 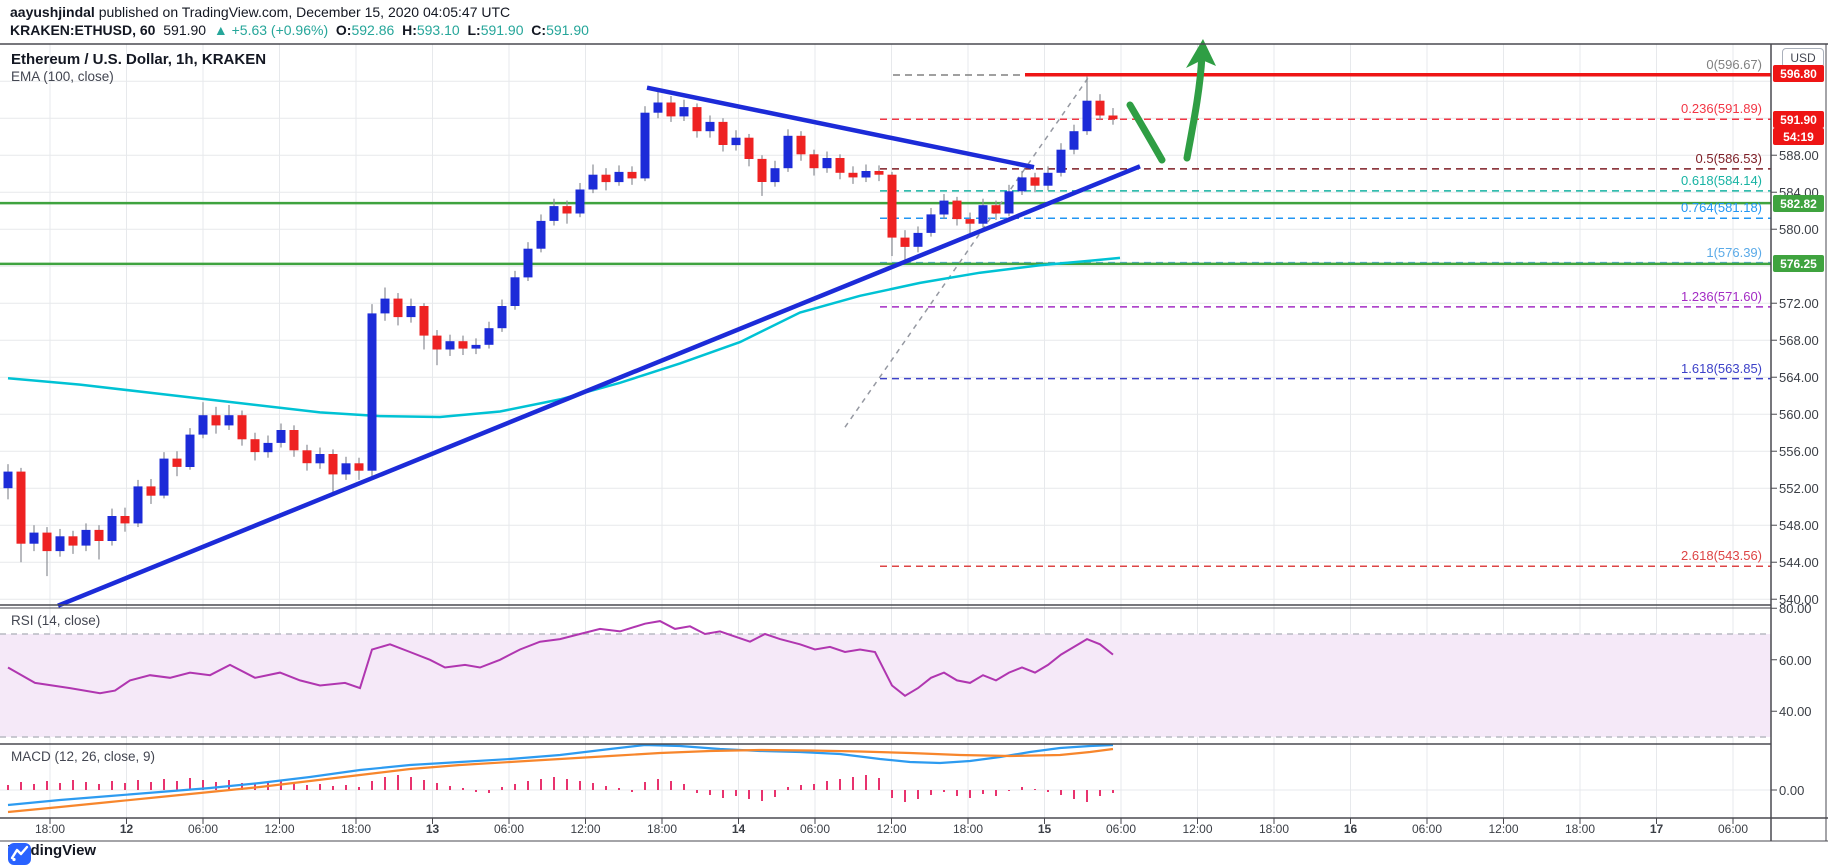 What do you see at coordinates (83, 30) in the screenshot?
I see `symbol-name: KRAKEN:ETHUSD, 60` at bounding box center [83, 30].